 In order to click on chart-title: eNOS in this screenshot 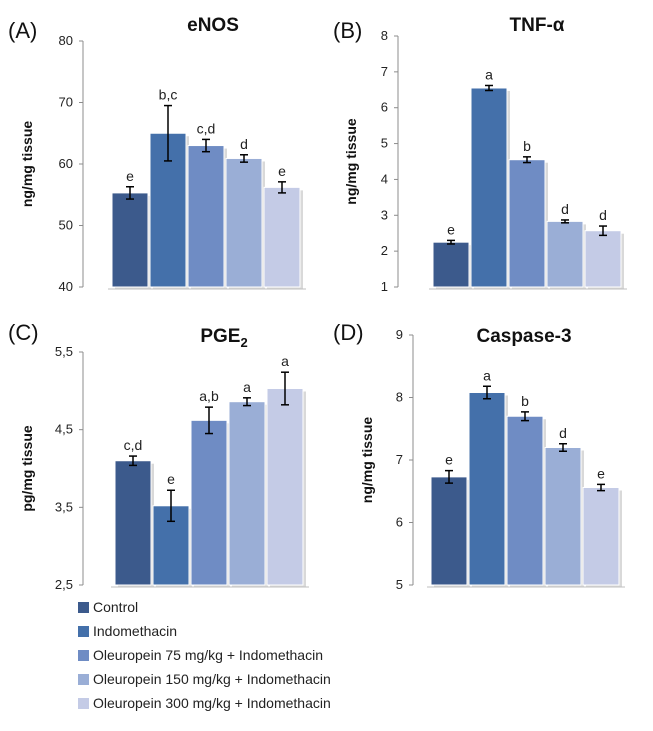, I will do `click(213, 25)`.